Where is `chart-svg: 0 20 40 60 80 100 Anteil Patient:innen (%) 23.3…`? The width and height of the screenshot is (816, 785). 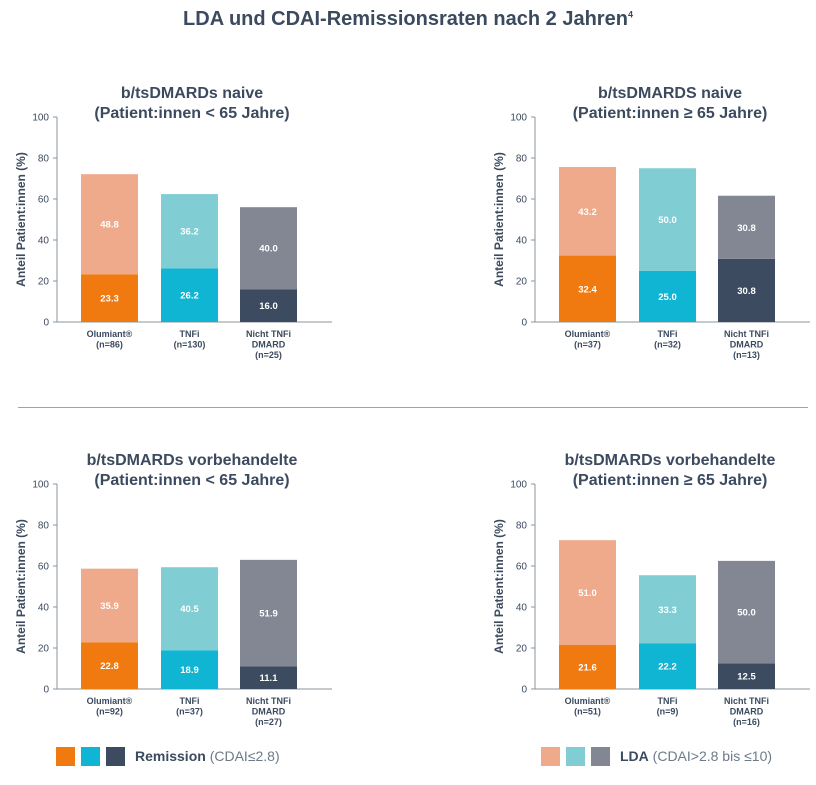
chart-svg: 0 20 40 60 80 100 Anteil Patient:innen (%) 23.3… is located at coordinates (173, 236).